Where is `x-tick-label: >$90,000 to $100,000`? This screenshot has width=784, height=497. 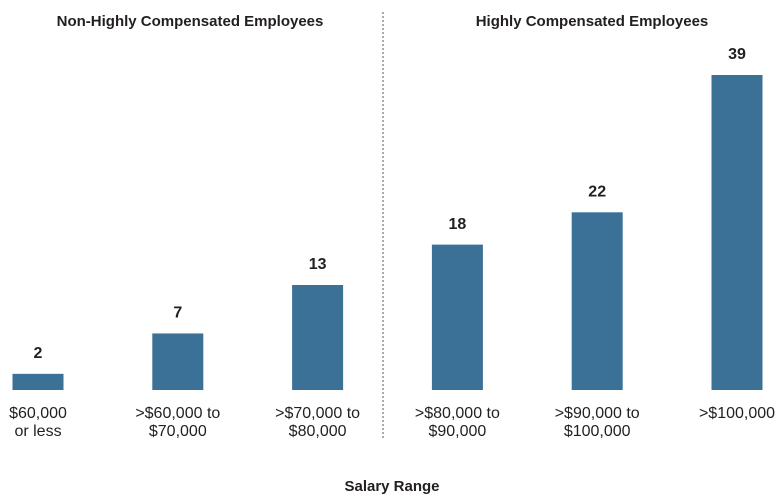
x-tick-label: >$90,000 to $100,000 is located at coordinates (597, 422).